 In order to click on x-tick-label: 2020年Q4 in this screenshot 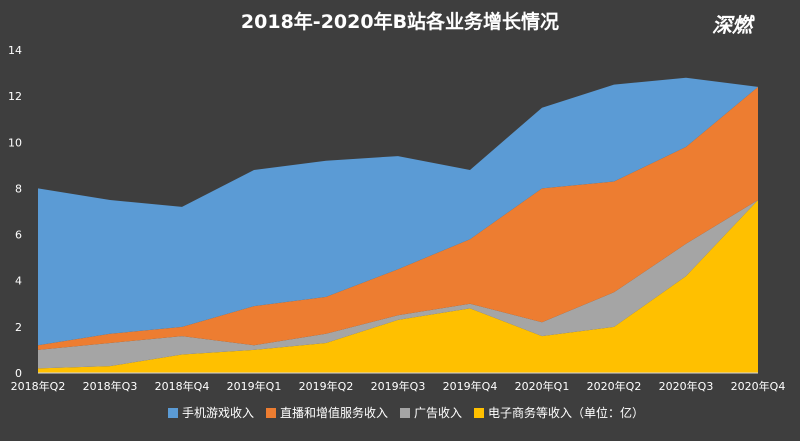, I will do `click(758, 386)`.